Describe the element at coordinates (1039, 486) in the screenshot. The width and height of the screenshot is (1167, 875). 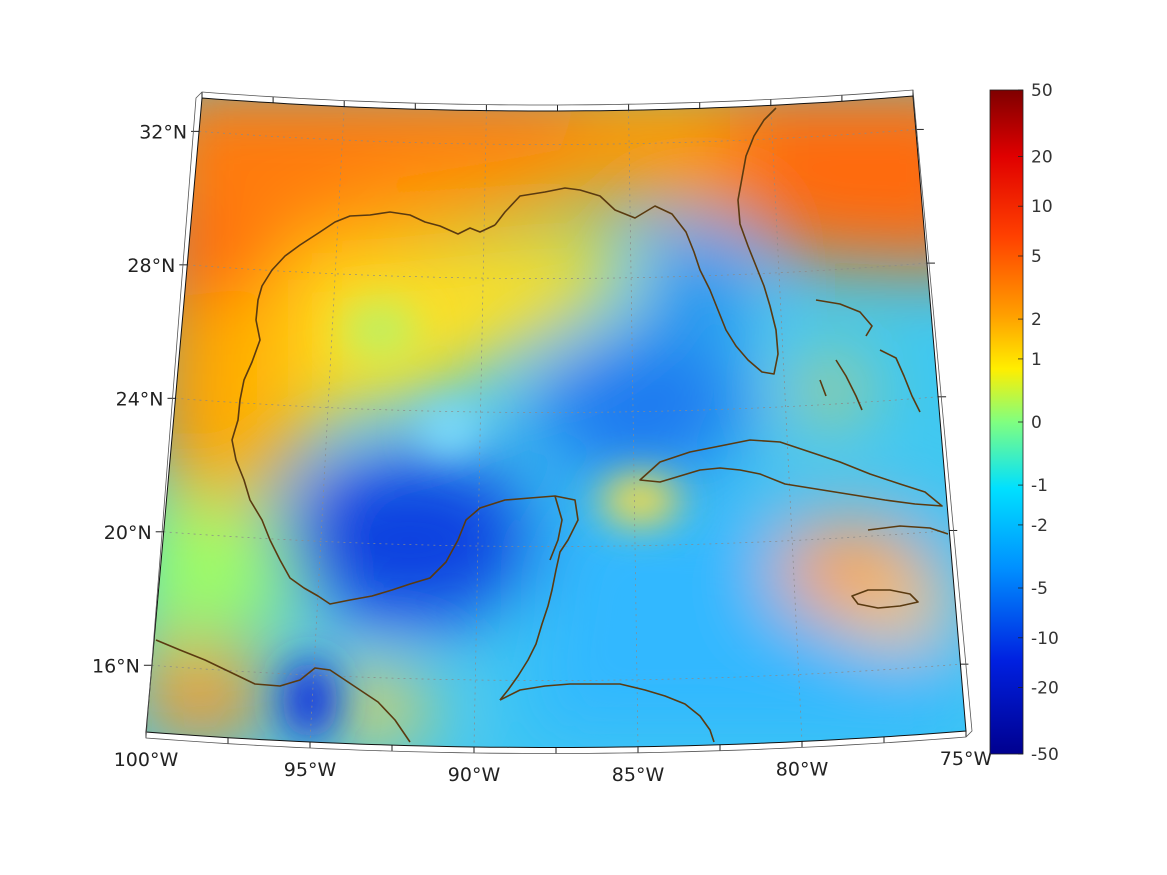
I see `colorbar-label: -1` at that location.